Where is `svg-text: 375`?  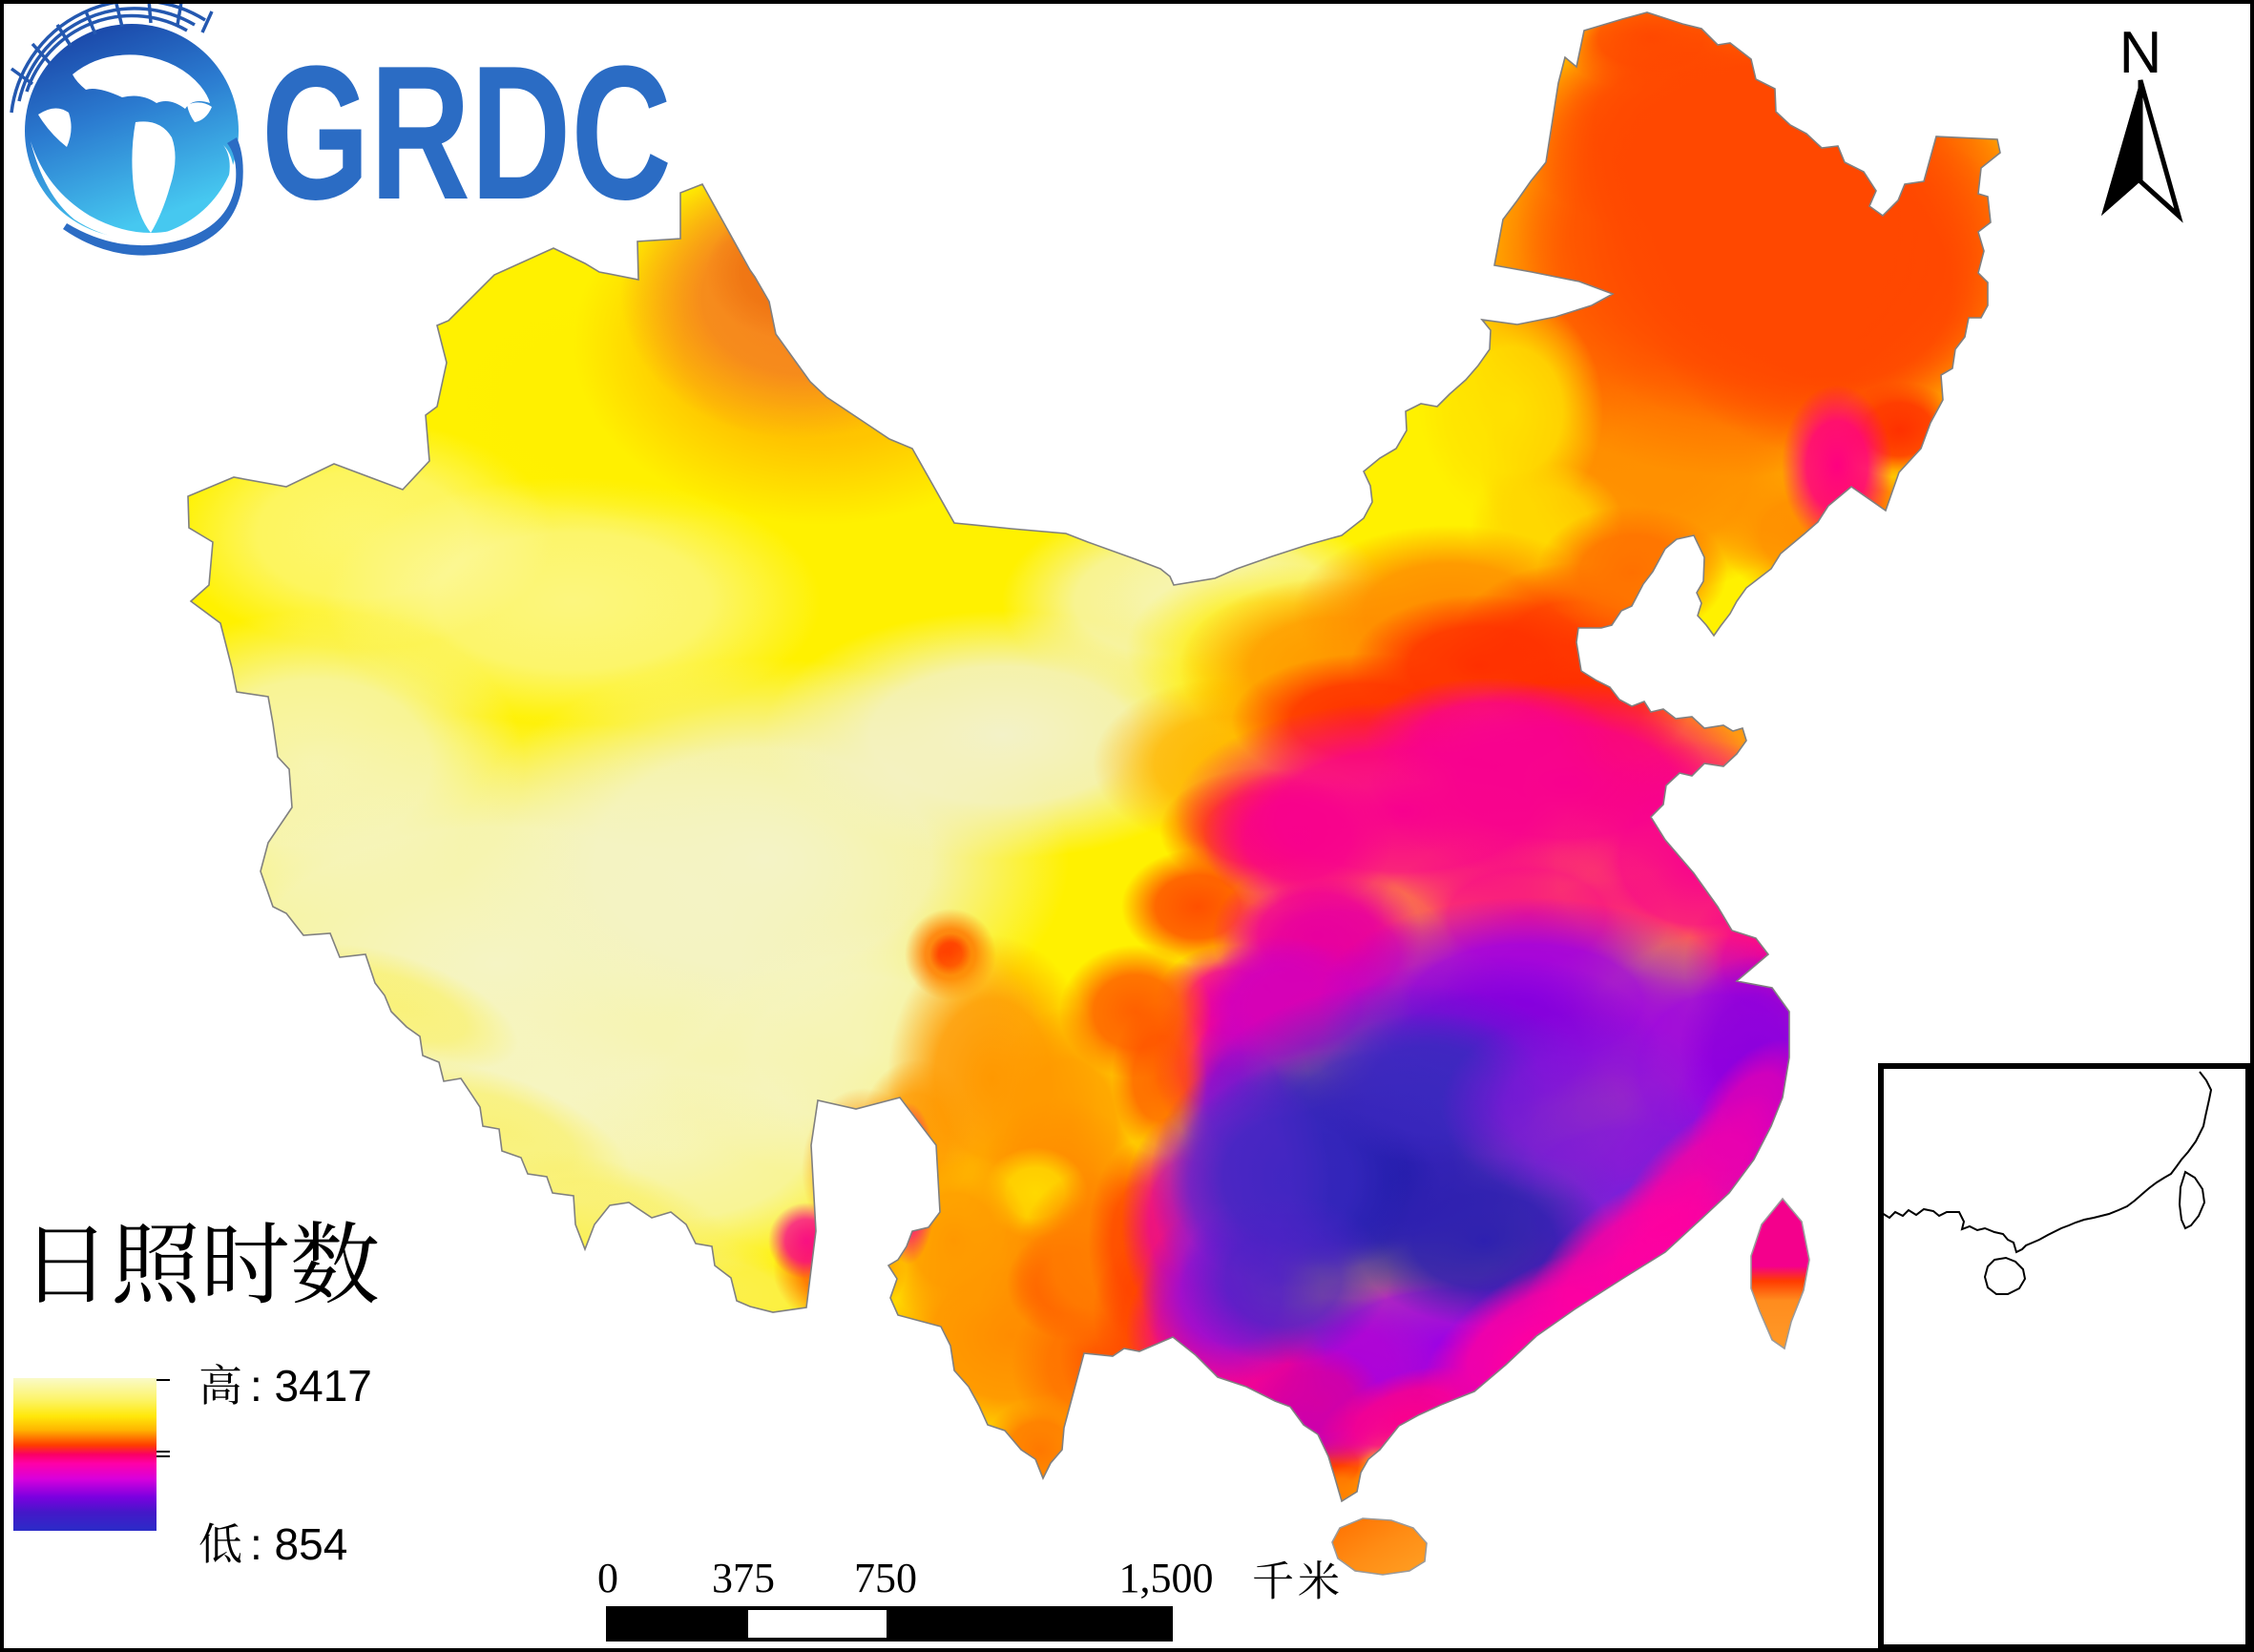
svg-text: 375 is located at coordinates (743, 1578).